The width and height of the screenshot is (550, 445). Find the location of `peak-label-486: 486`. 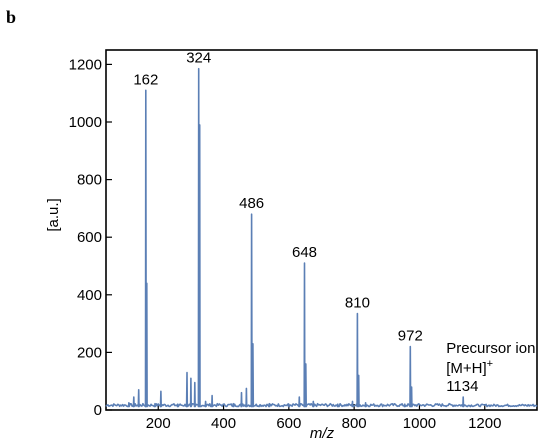

peak-label-486: 486 is located at coordinates (251, 203).